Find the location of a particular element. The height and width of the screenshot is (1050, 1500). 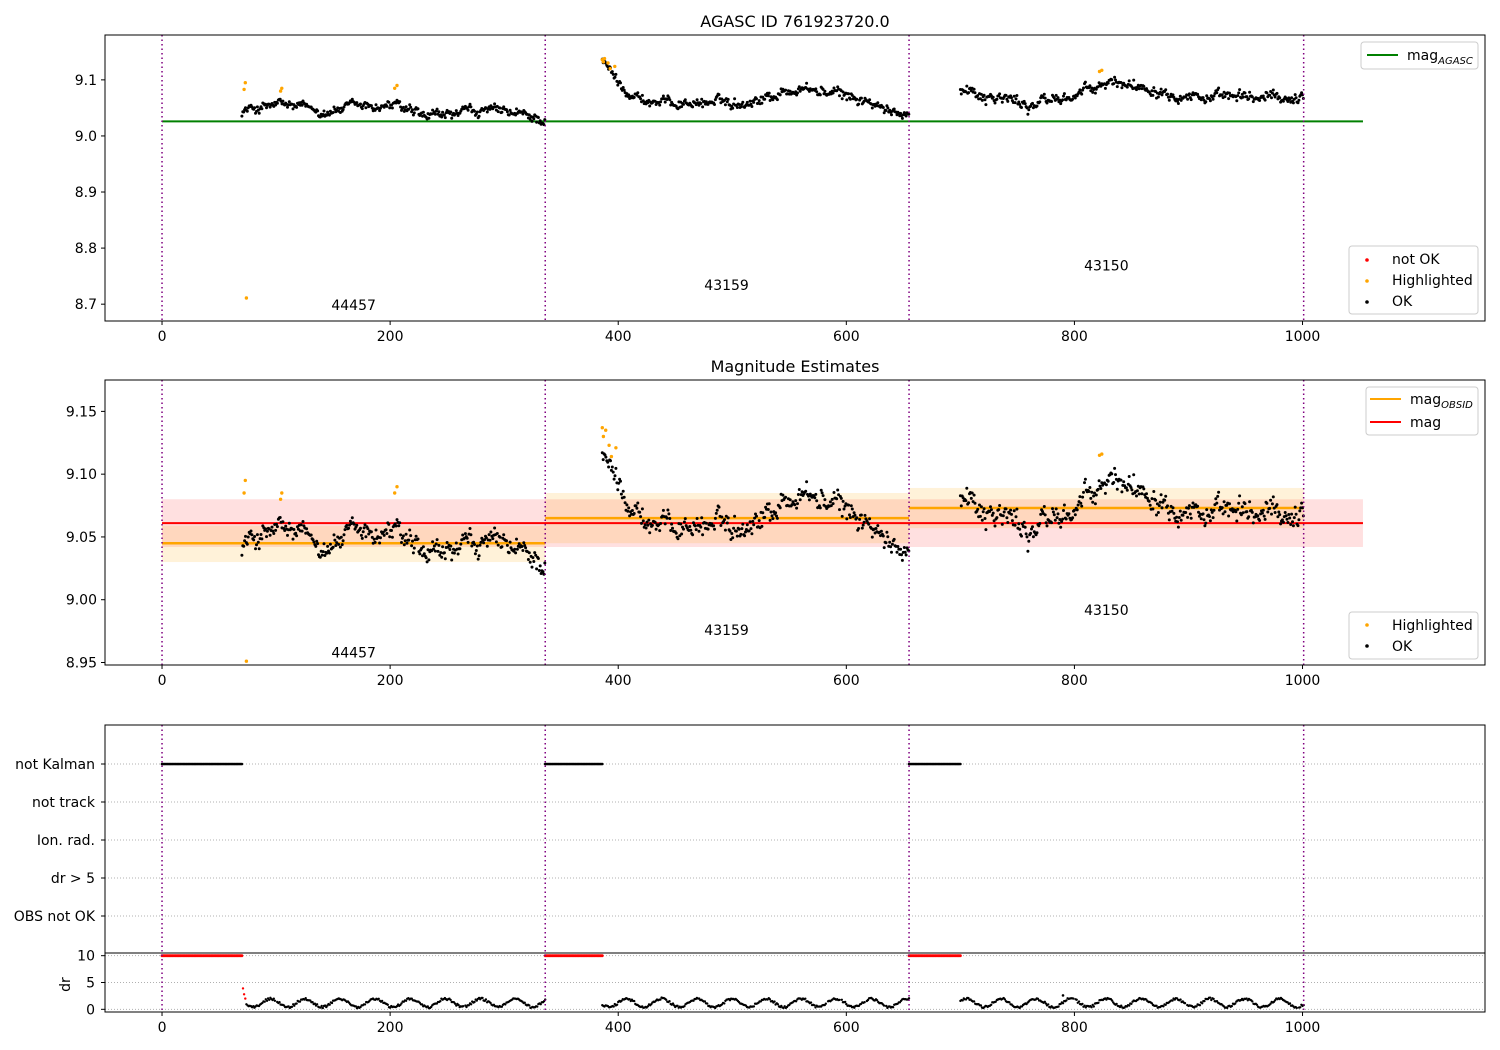

flag-row-label: Ion. rad. is located at coordinates (66, 841).